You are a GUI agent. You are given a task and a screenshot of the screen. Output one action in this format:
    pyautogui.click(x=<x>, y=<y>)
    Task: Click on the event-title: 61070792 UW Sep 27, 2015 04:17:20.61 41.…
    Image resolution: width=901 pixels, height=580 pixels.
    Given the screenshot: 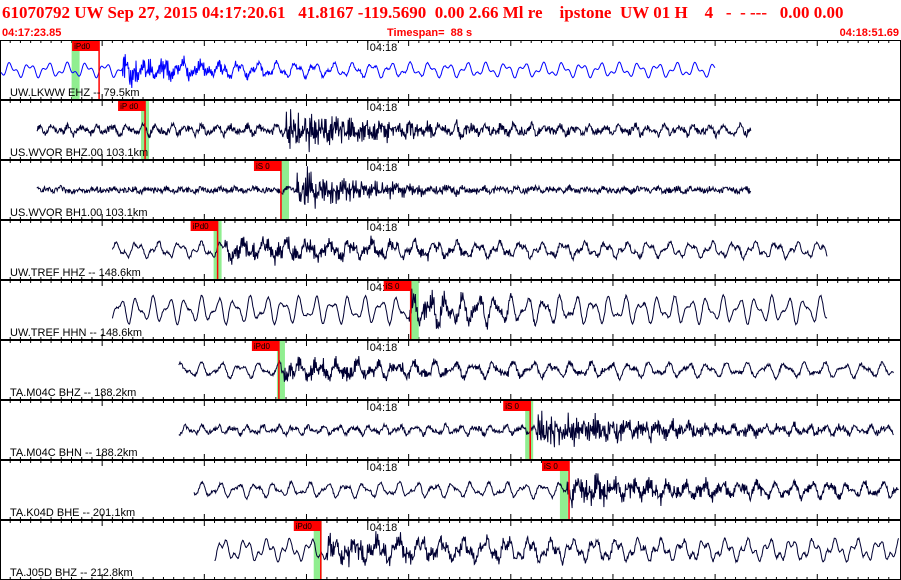 What is the action you would take?
    pyautogui.click(x=423, y=12)
    